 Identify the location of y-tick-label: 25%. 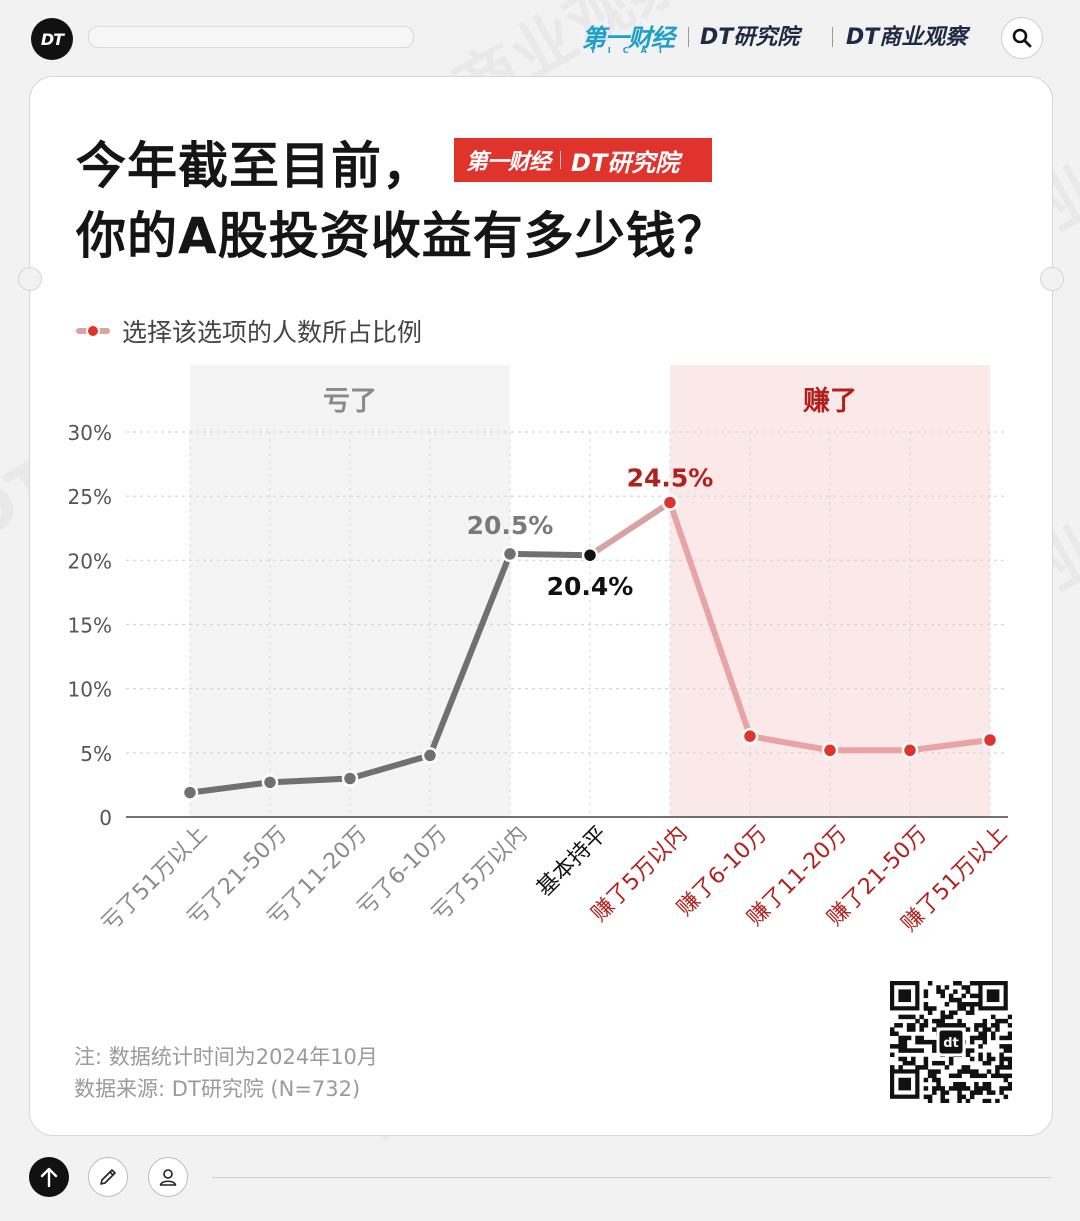
(90, 497).